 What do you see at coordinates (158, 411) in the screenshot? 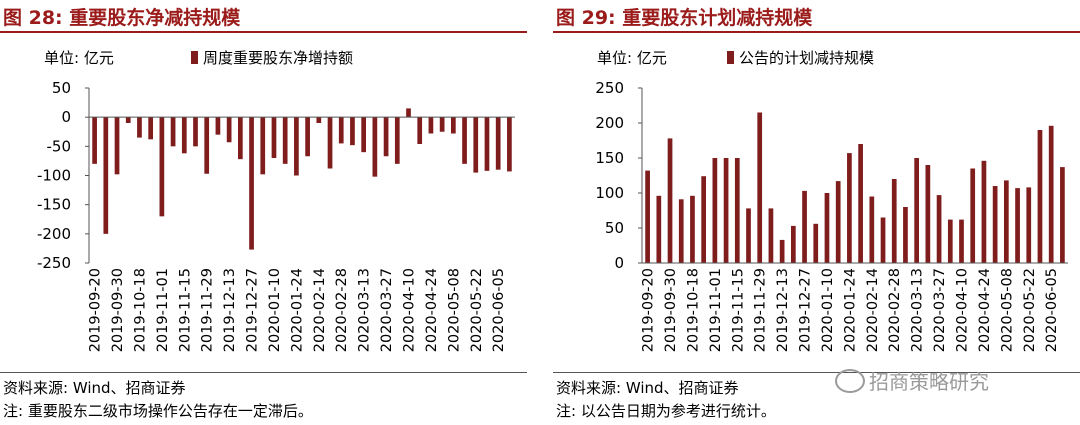
I see `note-text: 注: 重要股东二级市场操作公告存在一定滞后。` at bounding box center [158, 411].